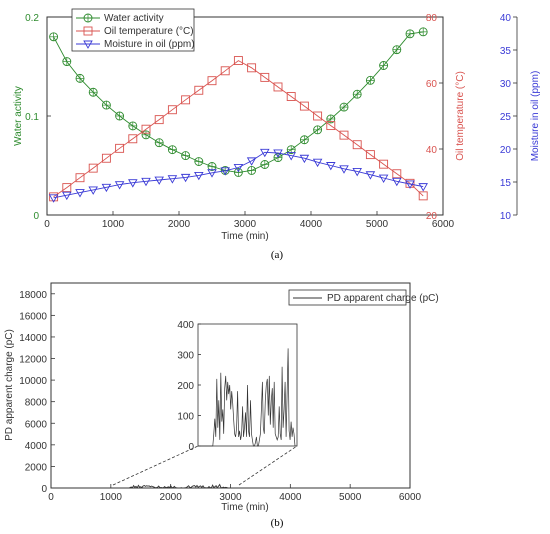  Describe the element at coordinates (506, 183) in the screenshot. I see `right2-tick-label: 15` at that location.